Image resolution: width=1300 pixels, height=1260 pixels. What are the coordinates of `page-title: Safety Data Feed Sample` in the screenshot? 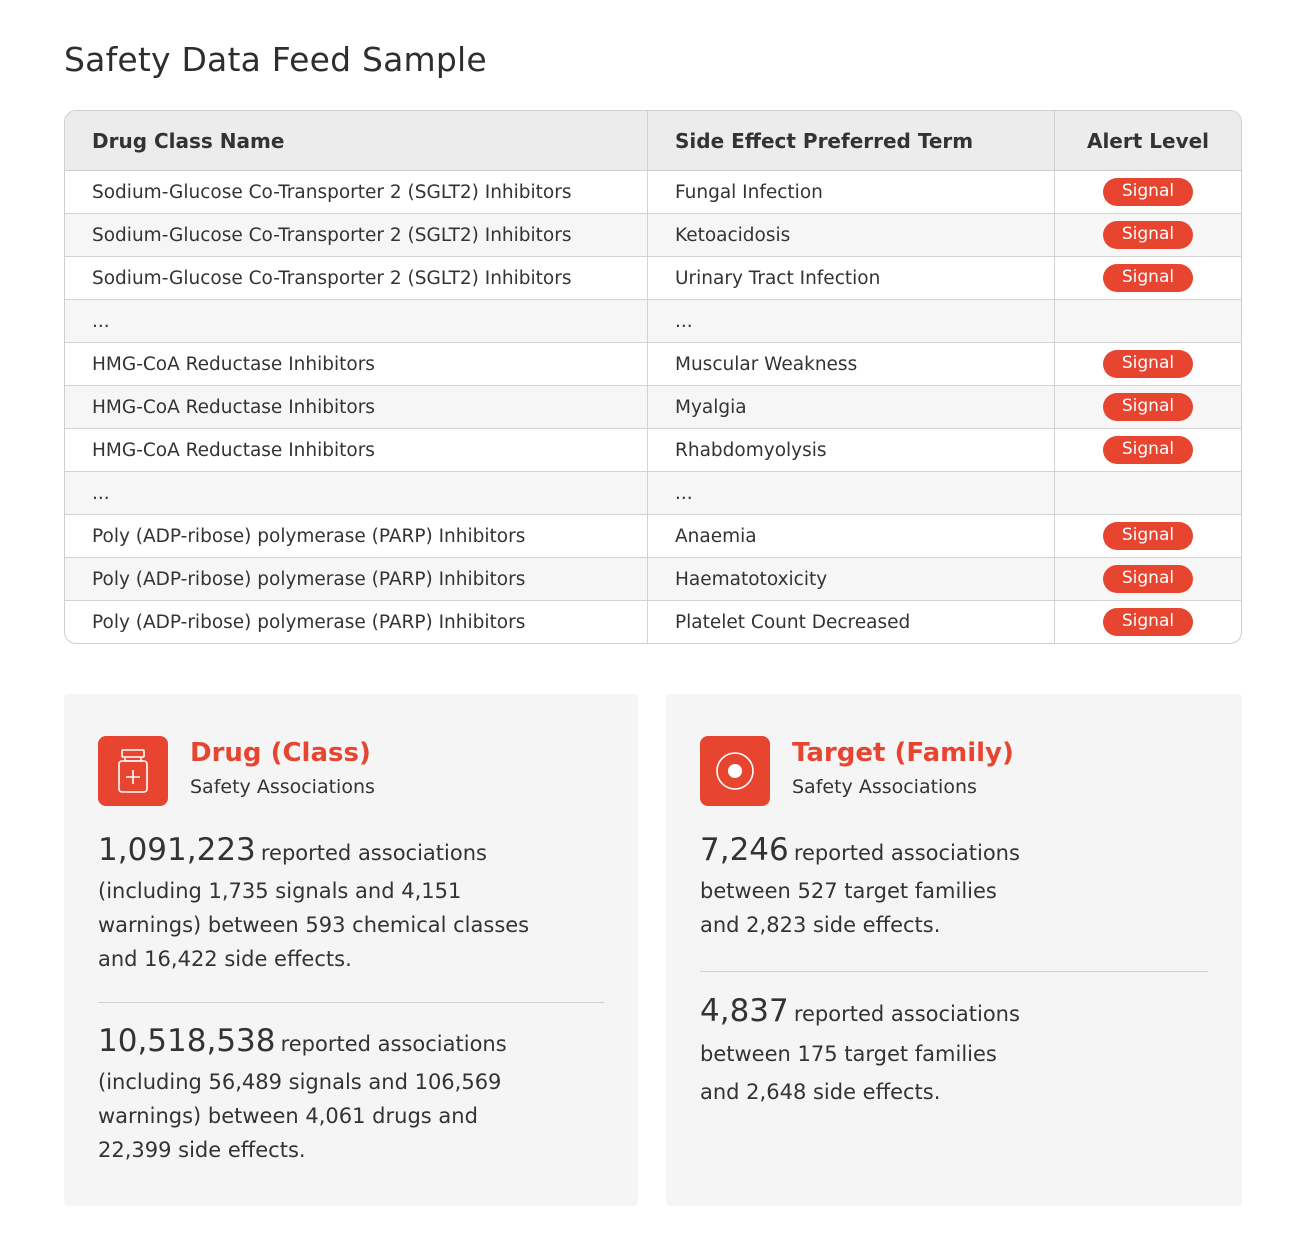 It's located at (275, 59).